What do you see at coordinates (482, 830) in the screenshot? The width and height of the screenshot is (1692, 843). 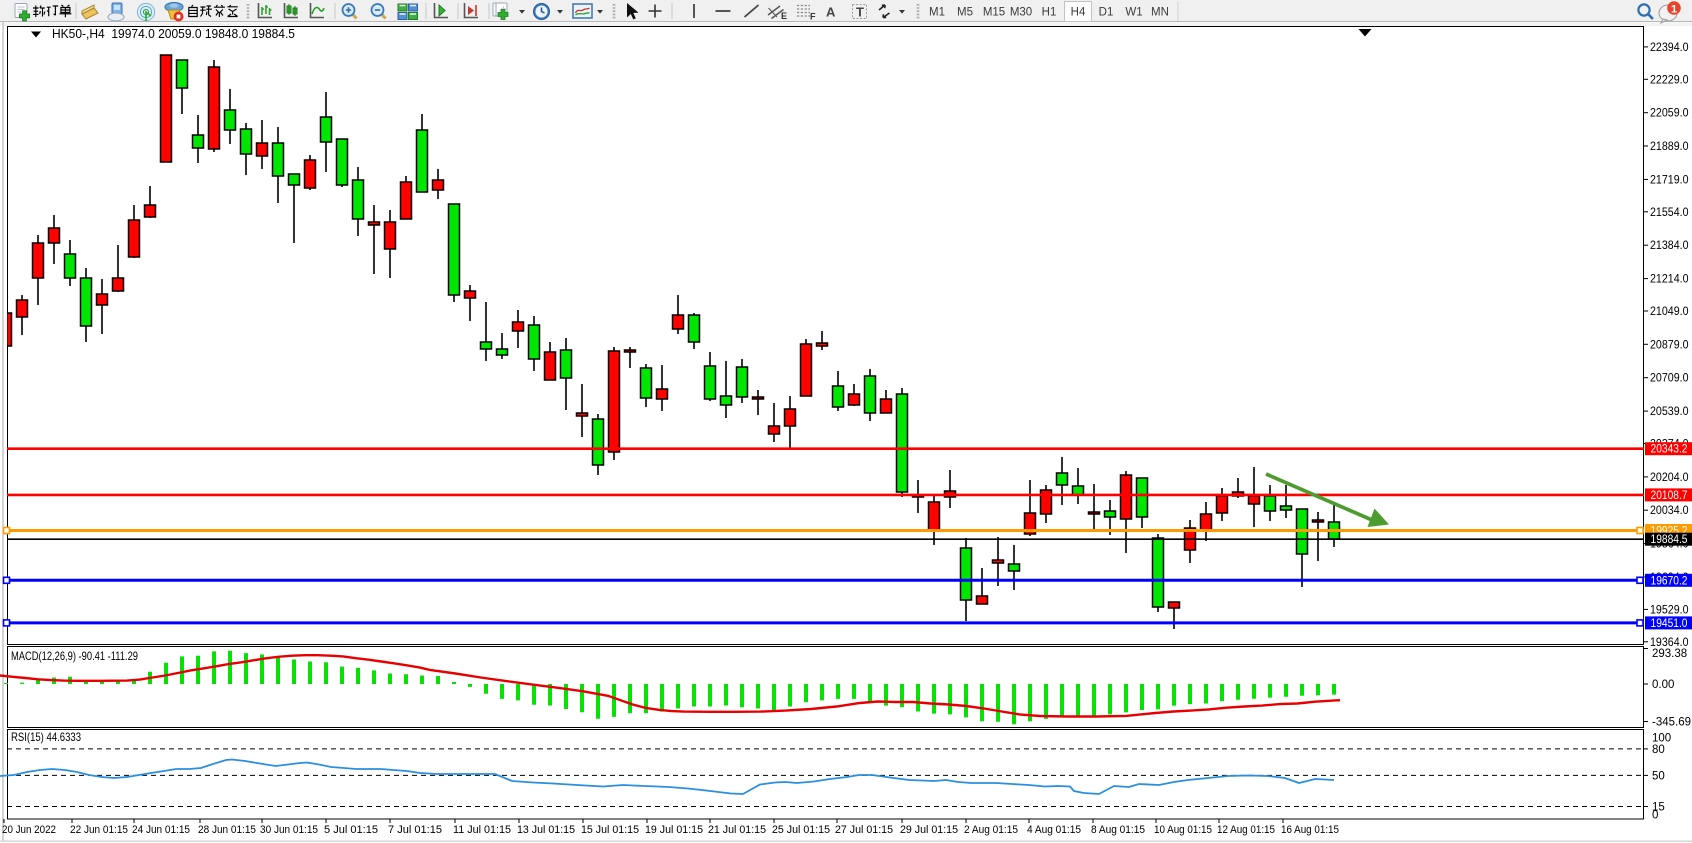 I see `svg-text: 11 Jul 01:15` at bounding box center [482, 830].